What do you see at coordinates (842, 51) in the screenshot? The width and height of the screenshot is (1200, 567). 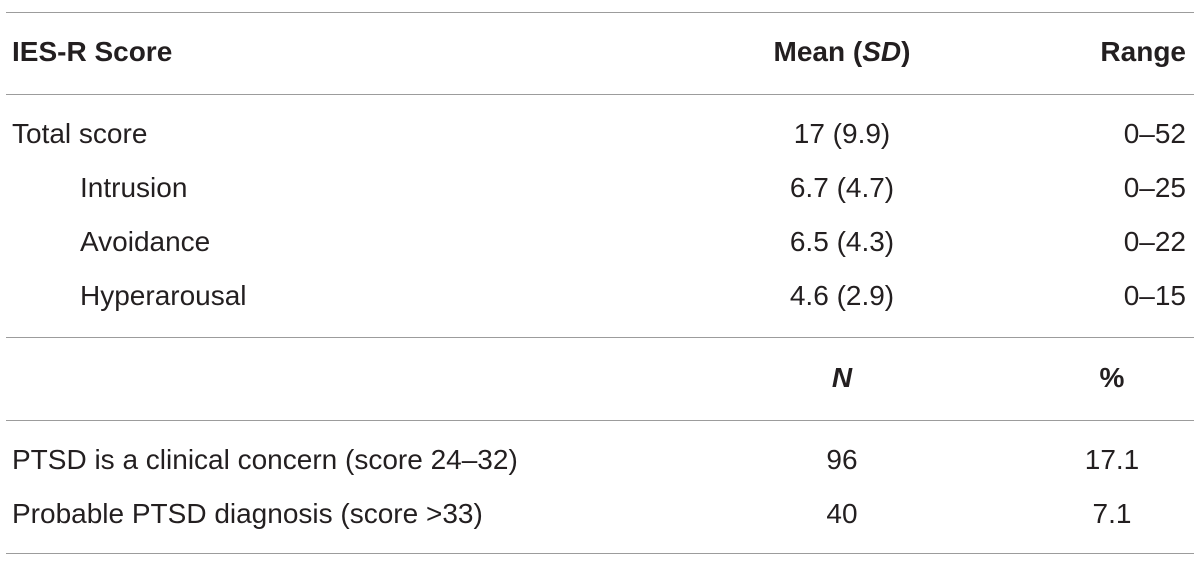 I see `header-mean-sd: Mean (SD)` at bounding box center [842, 51].